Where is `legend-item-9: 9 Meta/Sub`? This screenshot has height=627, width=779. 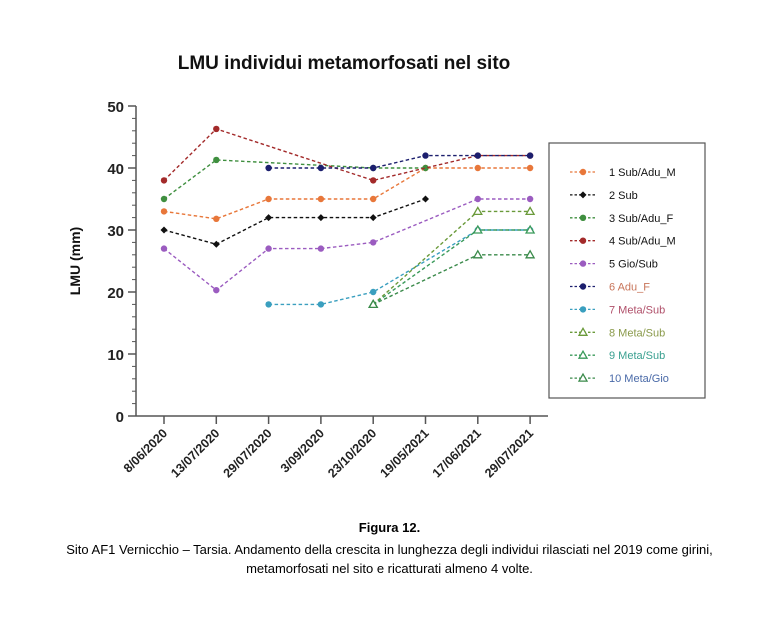 legend-item-9: 9 Meta/Sub is located at coordinates (617, 355).